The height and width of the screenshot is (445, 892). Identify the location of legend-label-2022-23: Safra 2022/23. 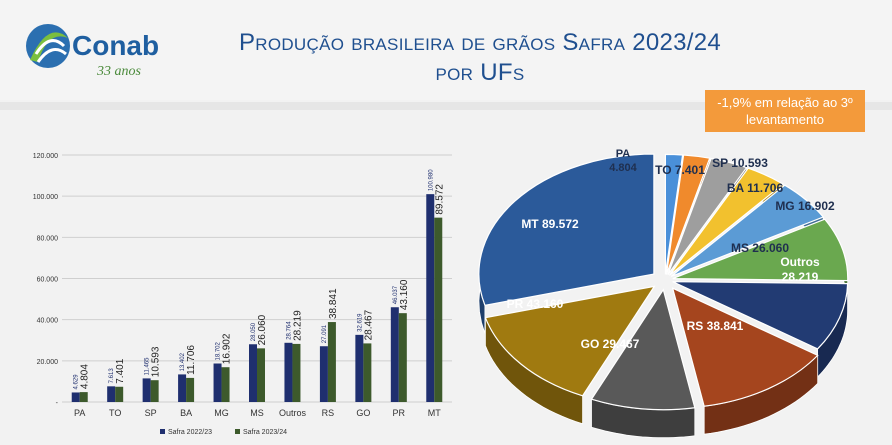
(190, 432).